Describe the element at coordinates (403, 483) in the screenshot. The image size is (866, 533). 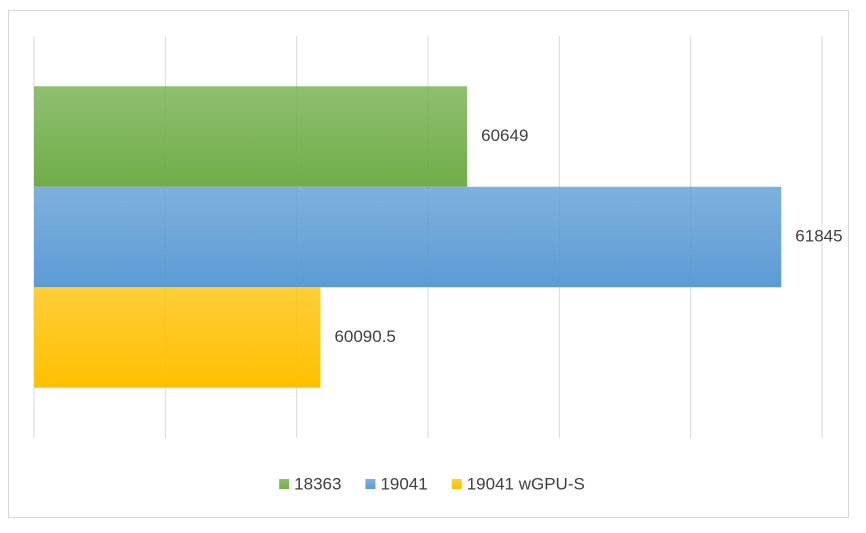
I see `legend-label: 19041` at that location.